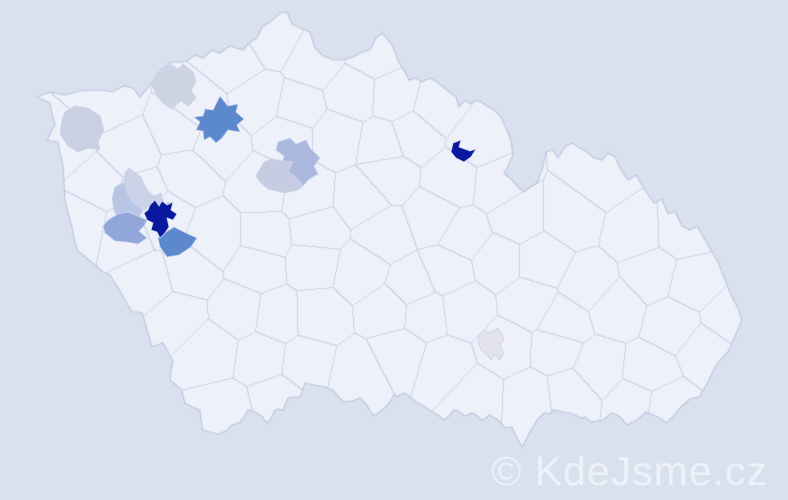  I want to click on district-central-north-blue, so click(219, 119).